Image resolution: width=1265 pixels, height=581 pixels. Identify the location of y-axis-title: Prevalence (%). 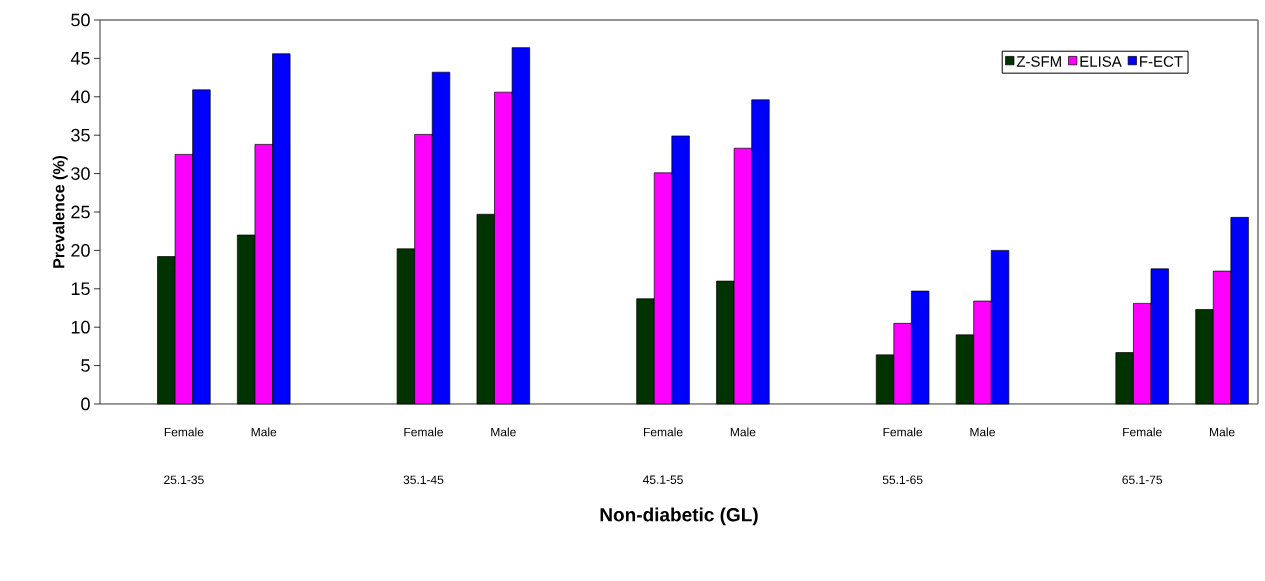
(60, 211).